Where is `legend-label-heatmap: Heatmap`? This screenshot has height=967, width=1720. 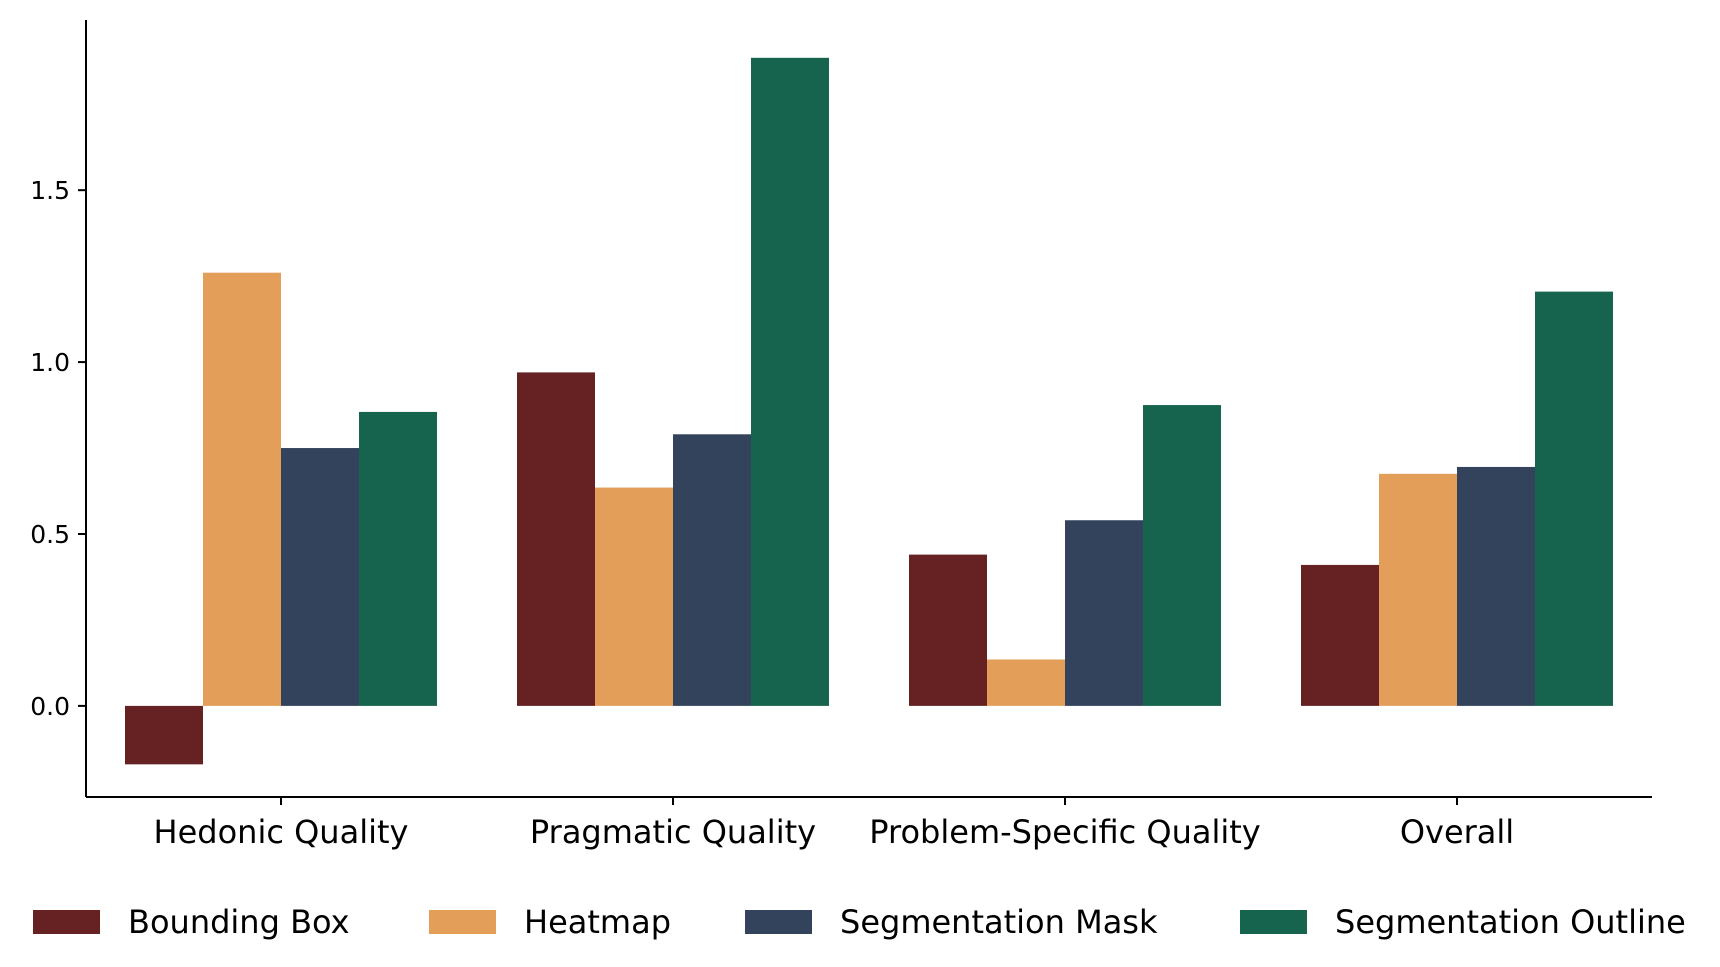
legend-label-heatmap: Heatmap is located at coordinates (597, 922).